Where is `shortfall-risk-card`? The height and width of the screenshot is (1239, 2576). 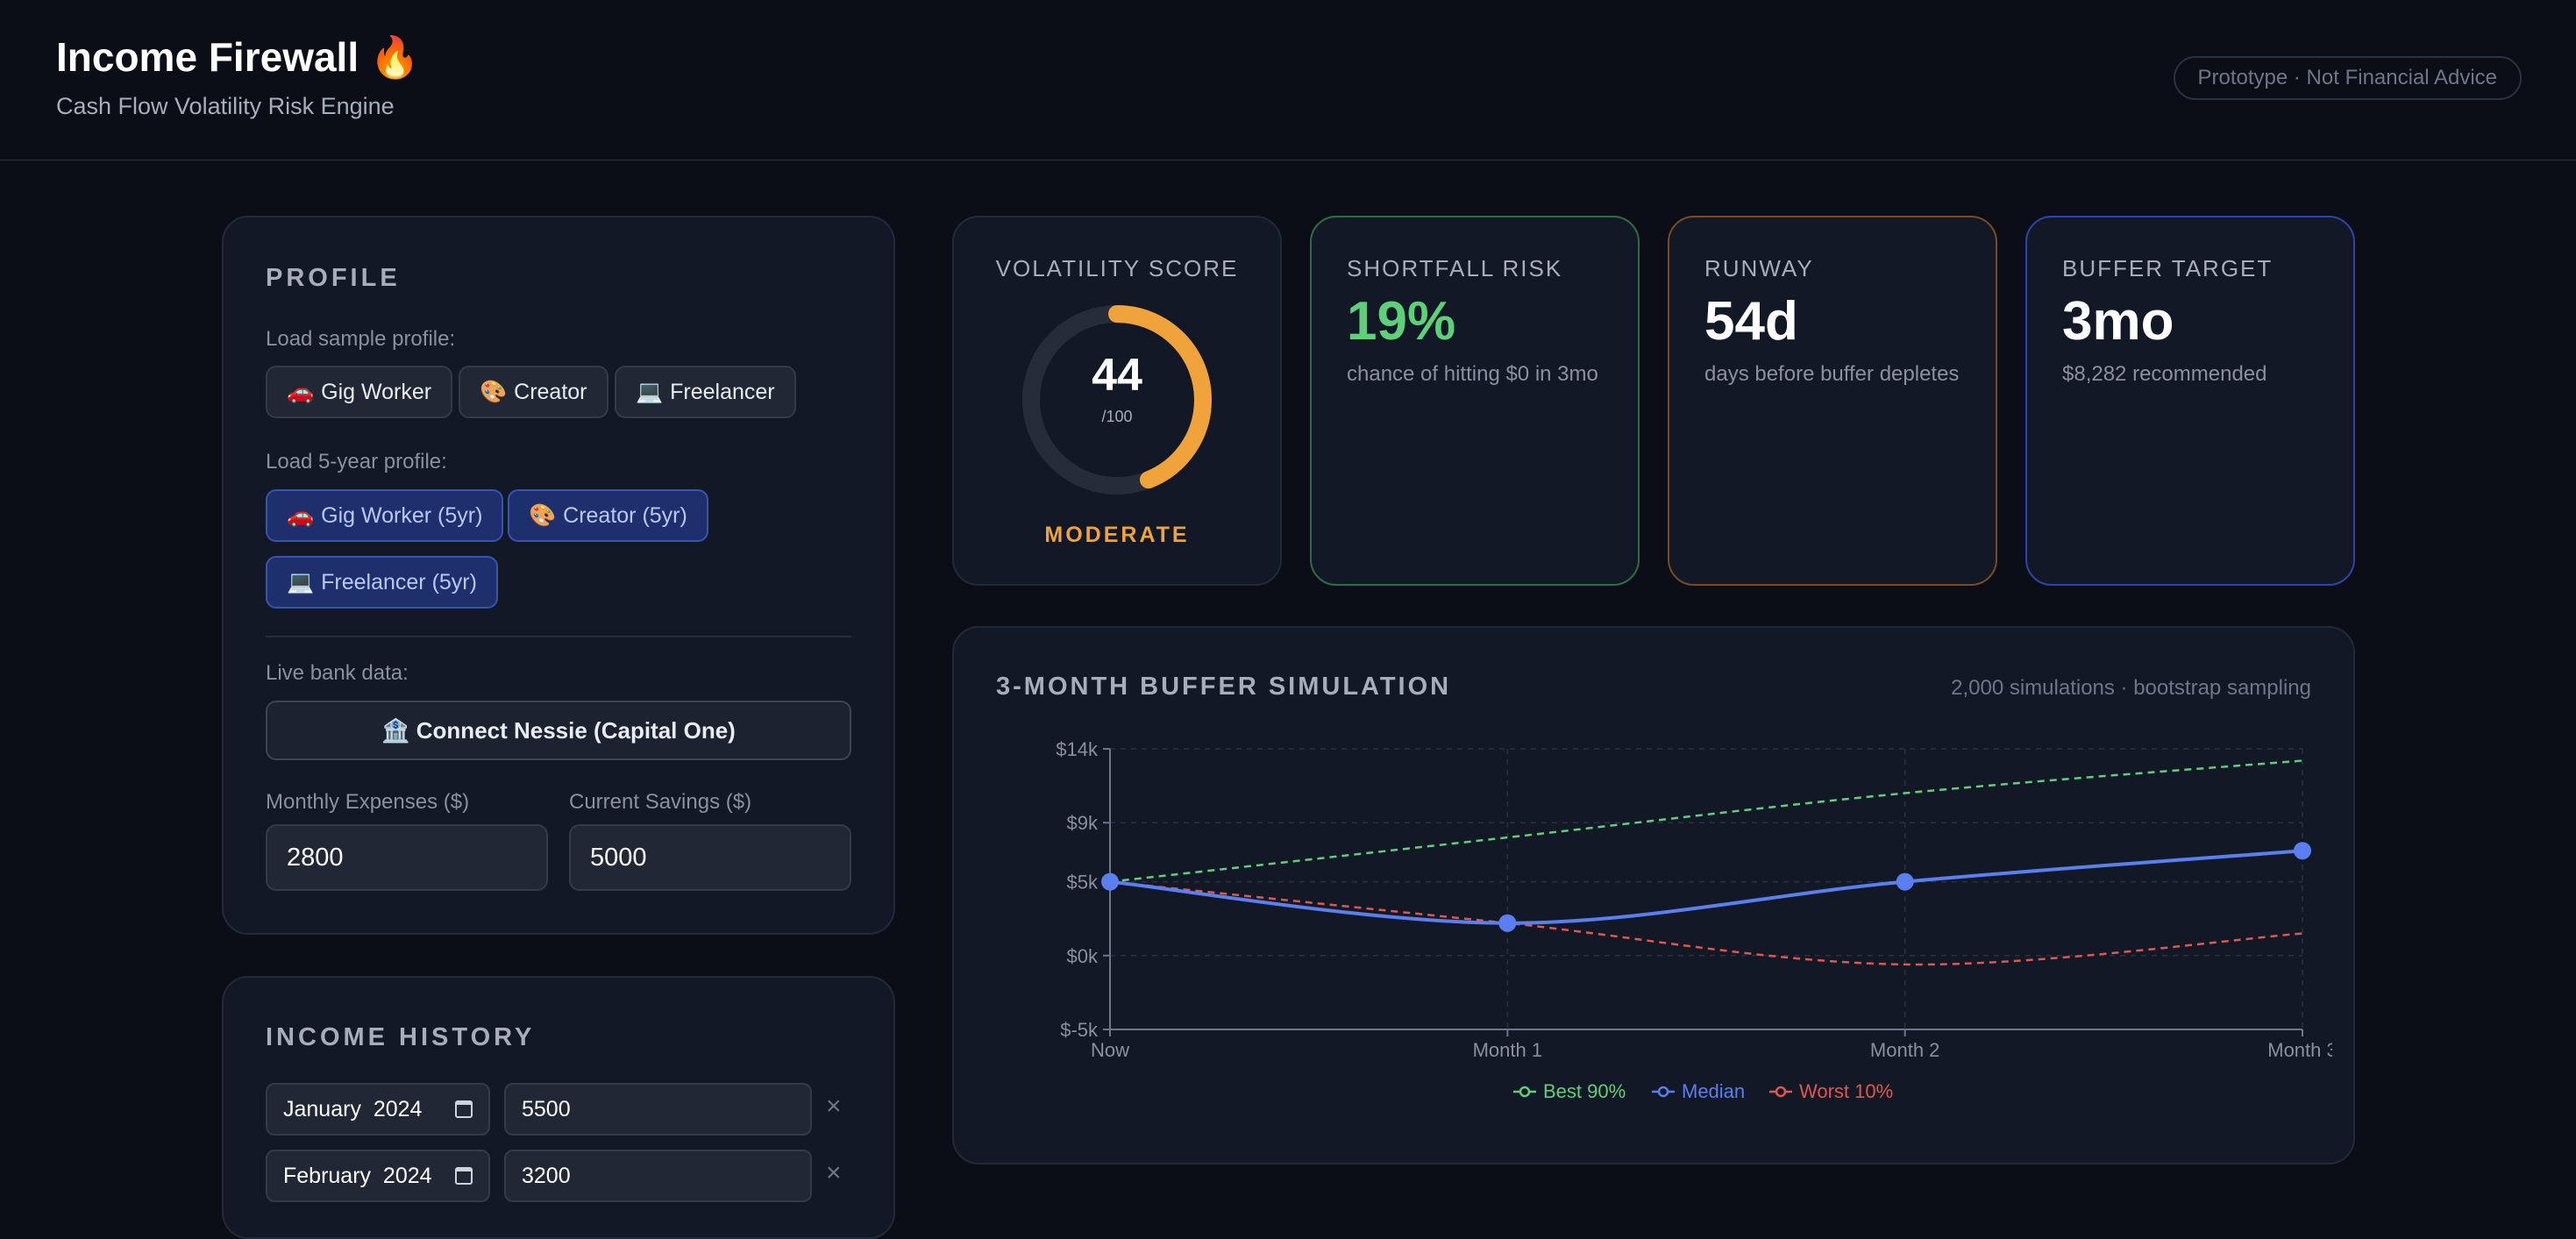 shortfall-risk-card is located at coordinates (1475, 401).